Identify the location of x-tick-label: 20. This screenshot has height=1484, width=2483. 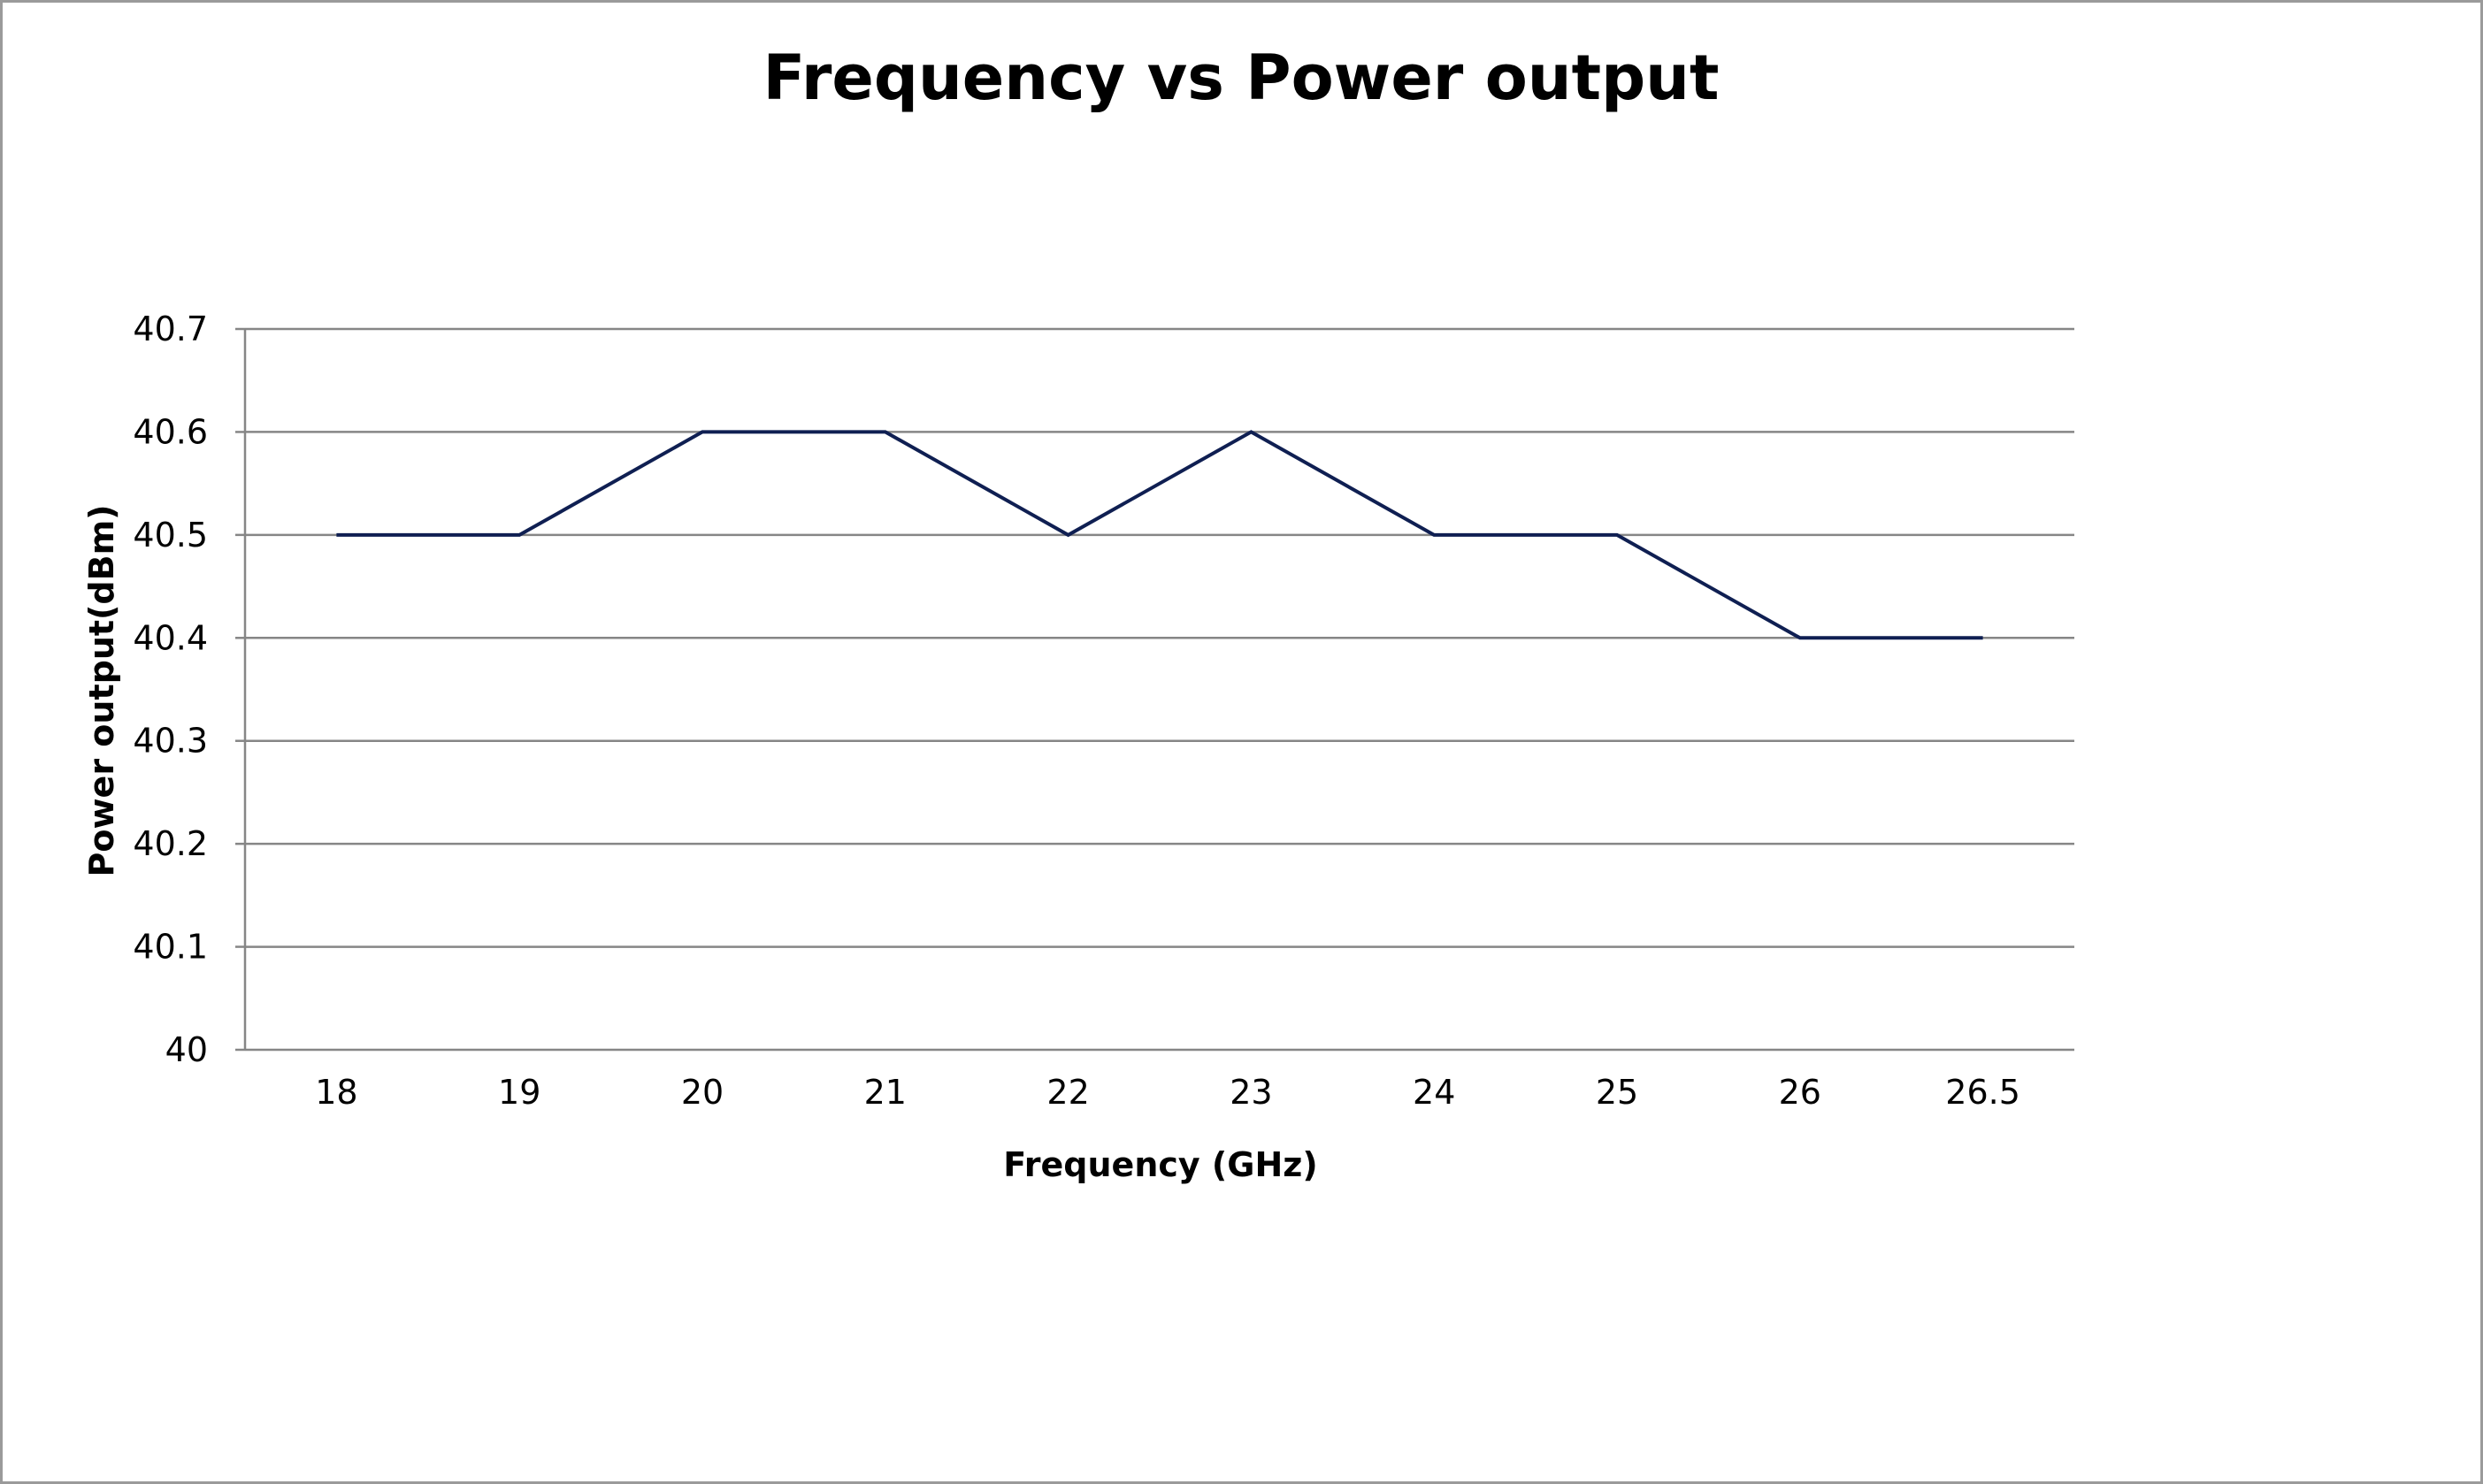
(703, 1092).